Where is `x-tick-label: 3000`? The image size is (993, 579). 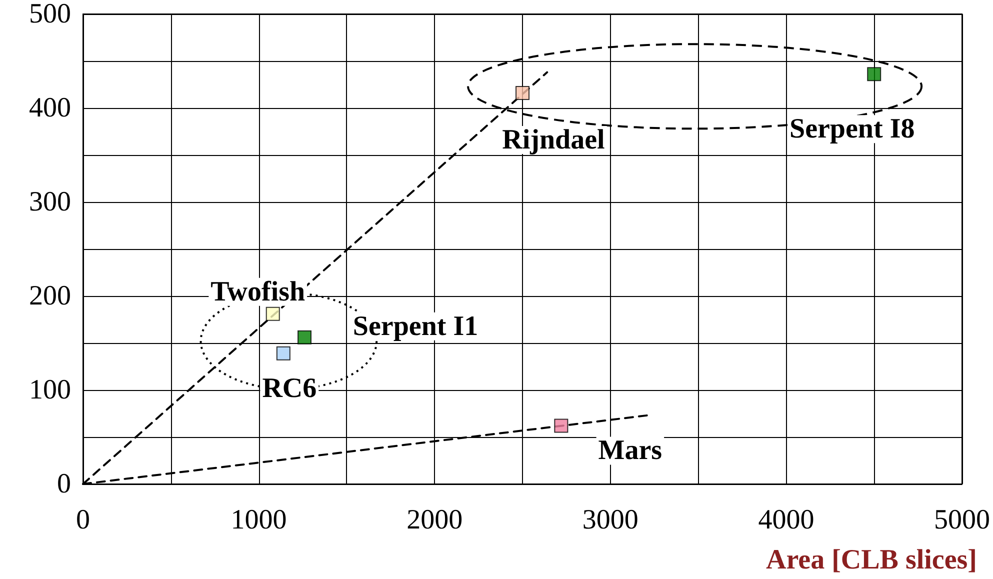 x-tick-label: 3000 is located at coordinates (610, 520).